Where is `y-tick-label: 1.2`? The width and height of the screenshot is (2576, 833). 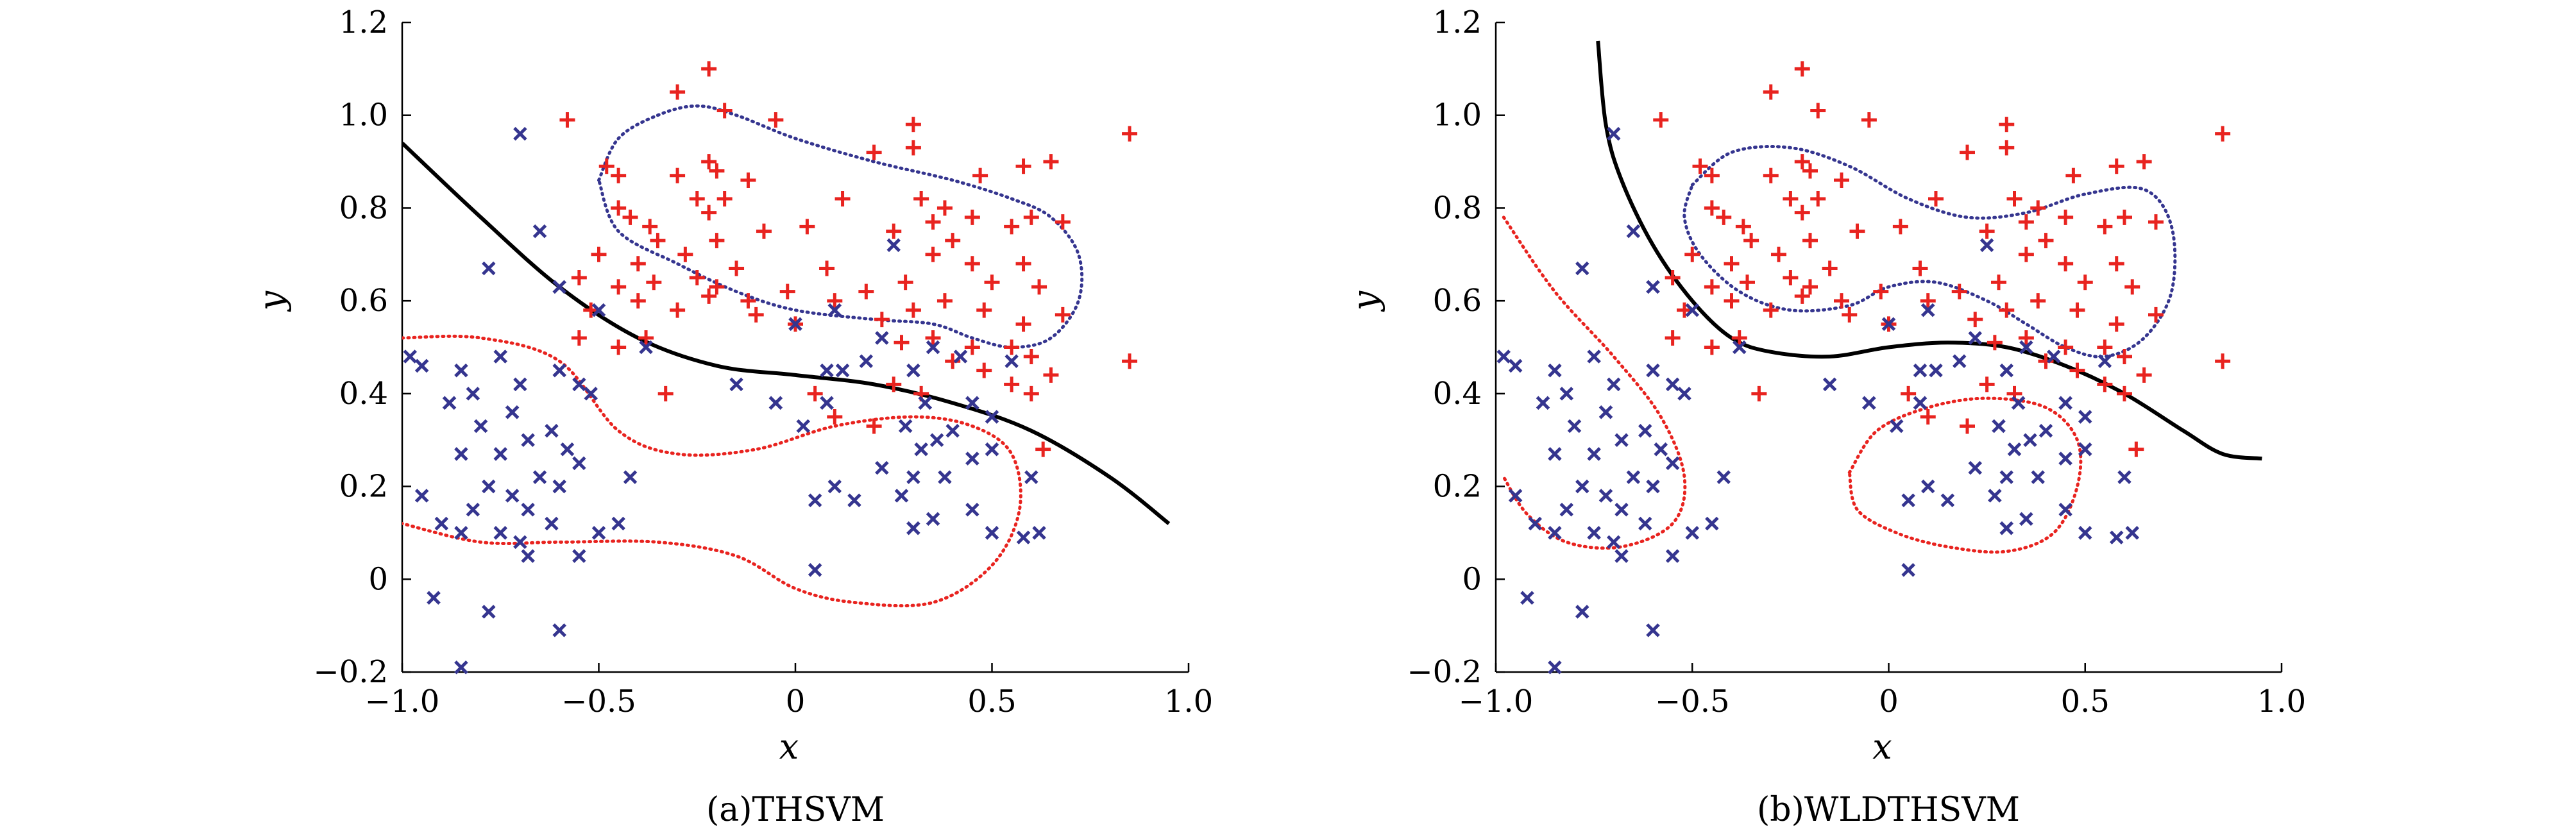
y-tick-label: 1.2 is located at coordinates (363, 22).